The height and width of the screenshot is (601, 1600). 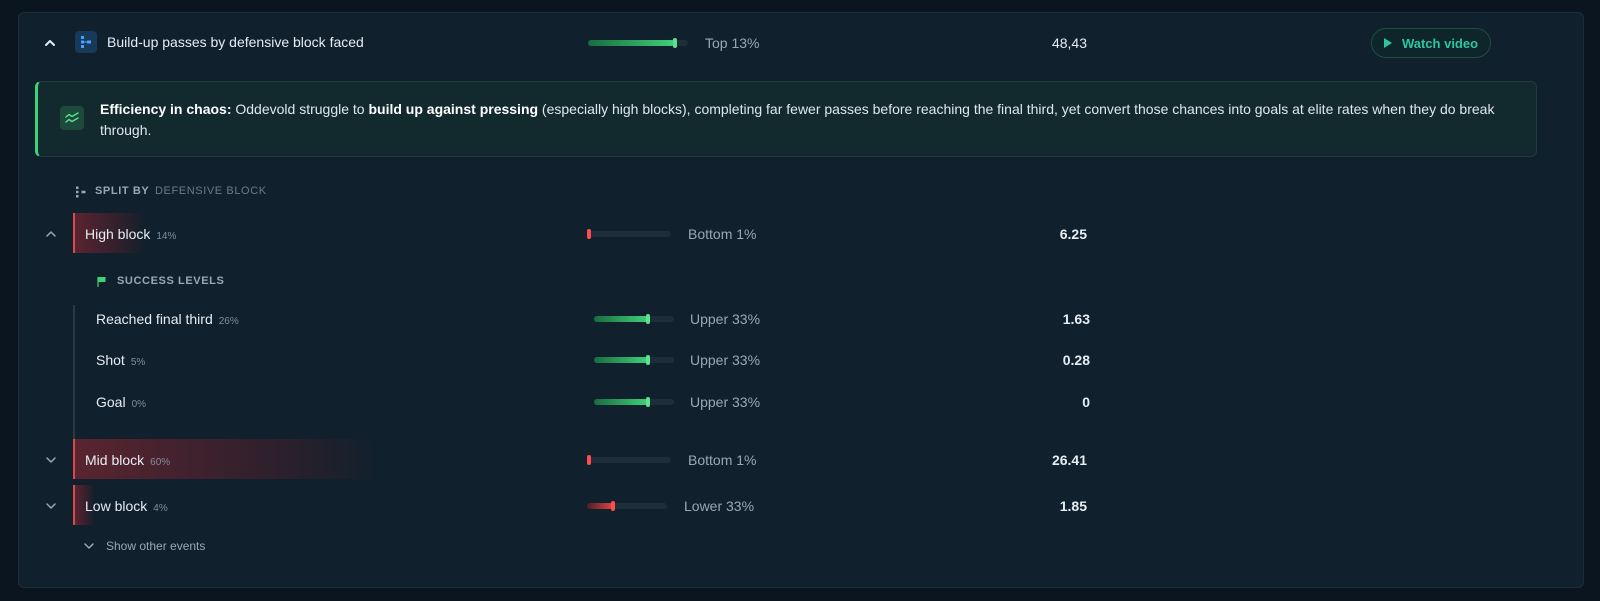 I want to click on play-icon, so click(x=1387, y=43).